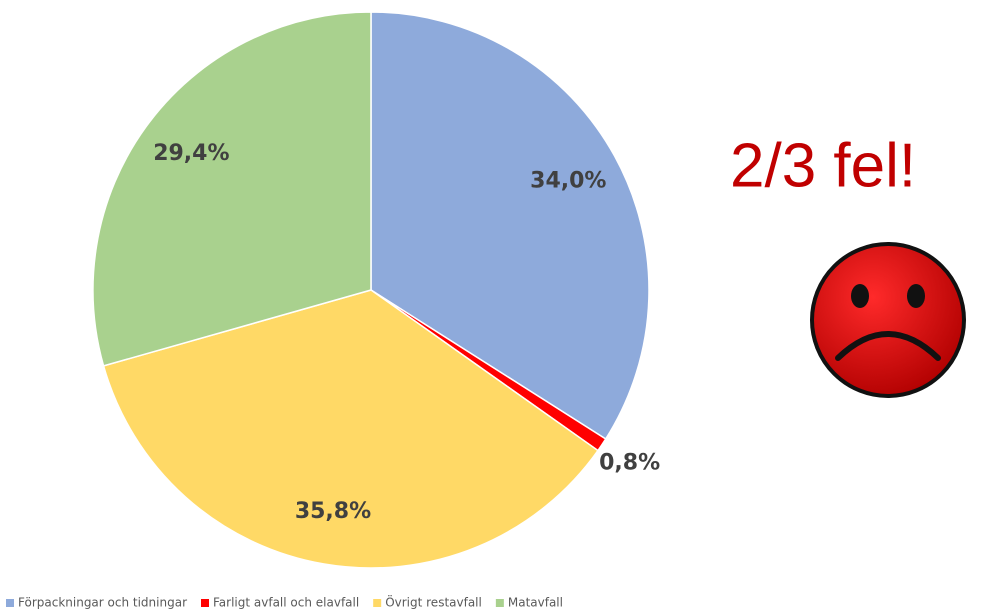 This screenshot has width=1005, height=611. What do you see at coordinates (102, 603) in the screenshot?
I see `legend-label: Förpackningar och tidningar` at bounding box center [102, 603].